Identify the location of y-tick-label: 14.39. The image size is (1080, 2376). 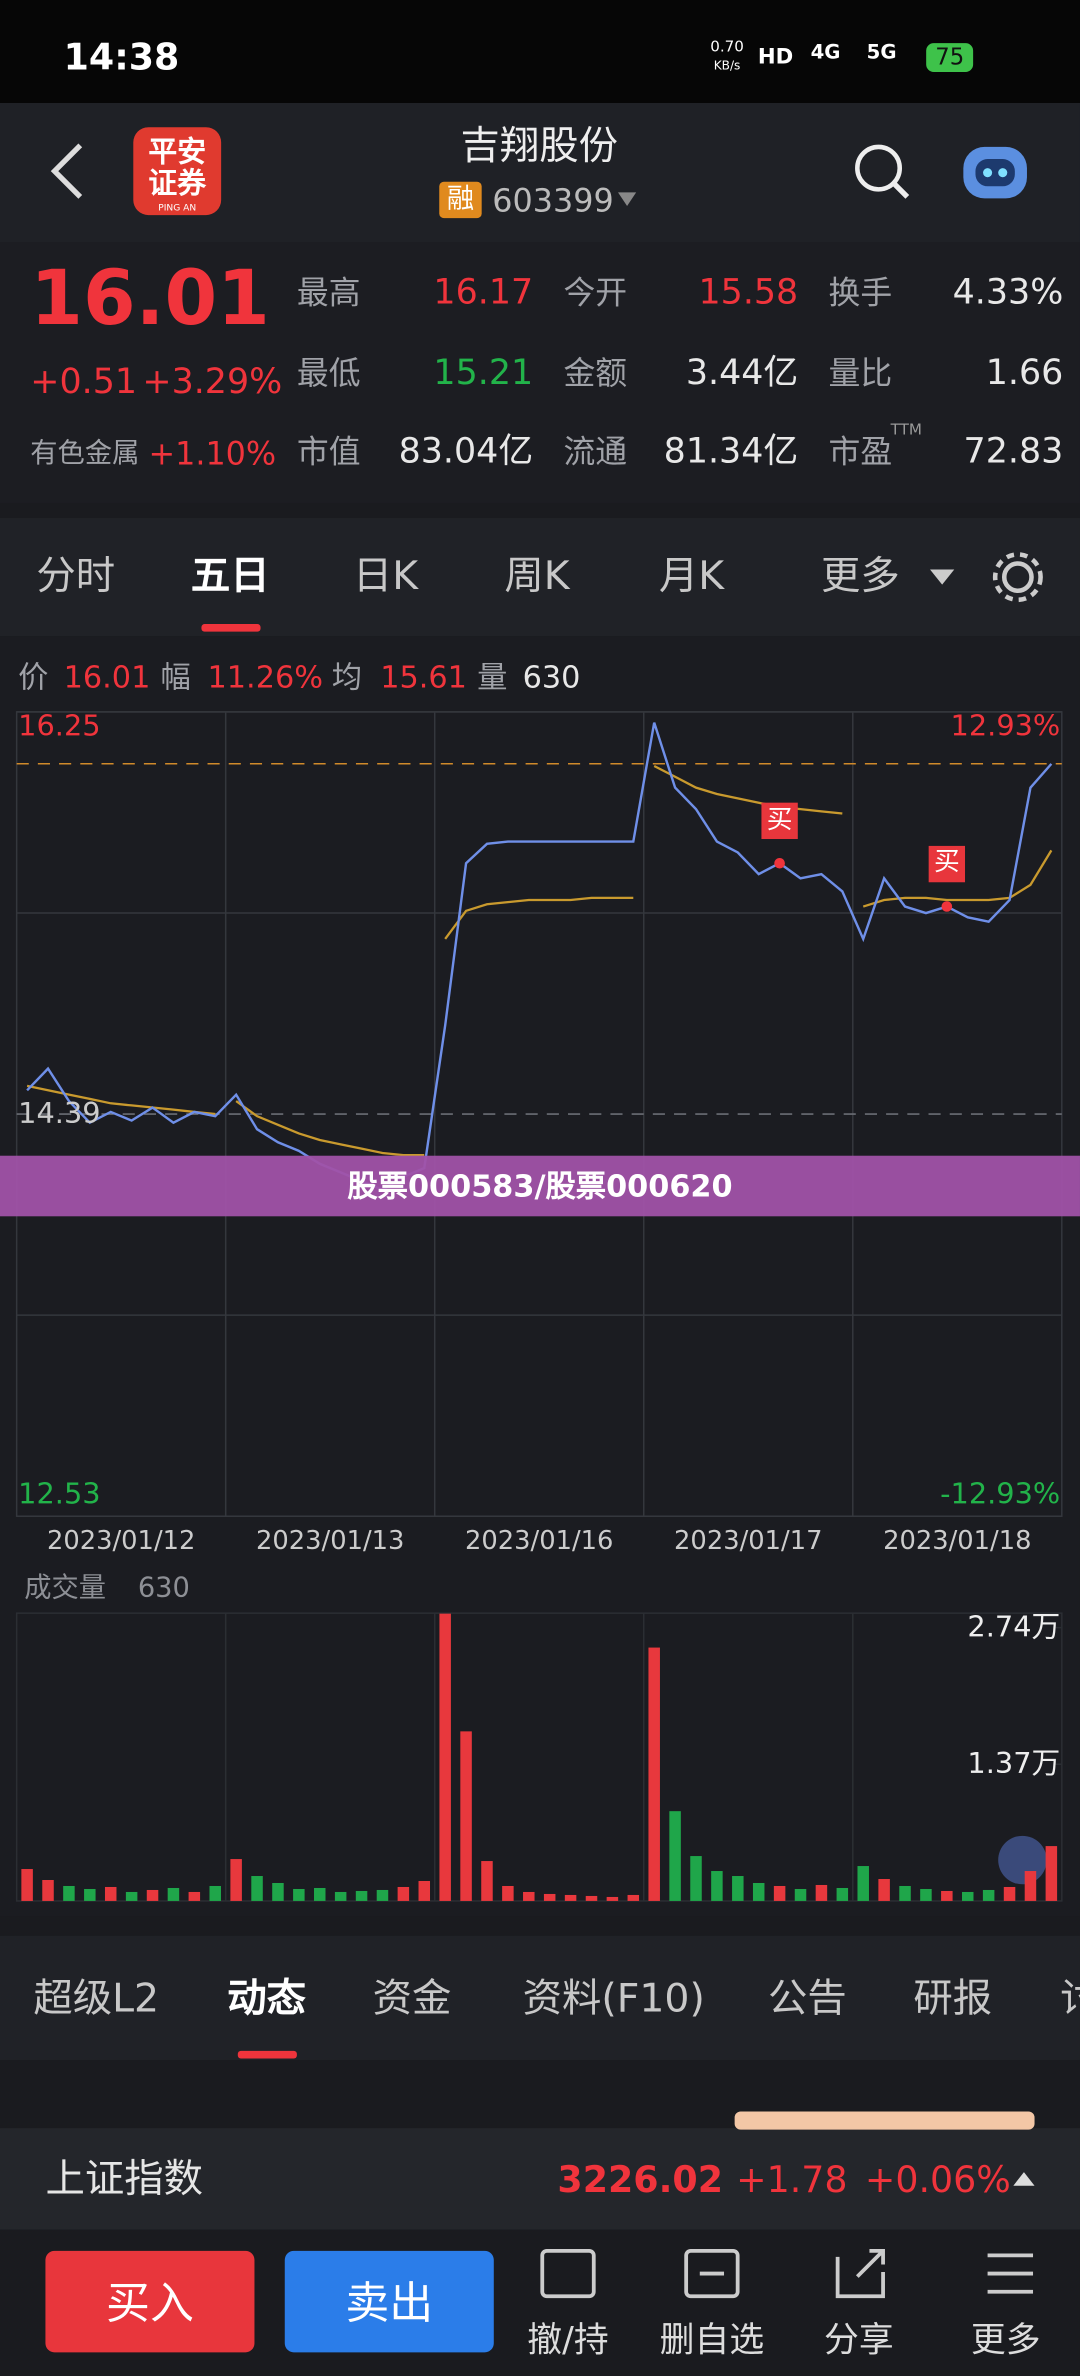
(59, 1113).